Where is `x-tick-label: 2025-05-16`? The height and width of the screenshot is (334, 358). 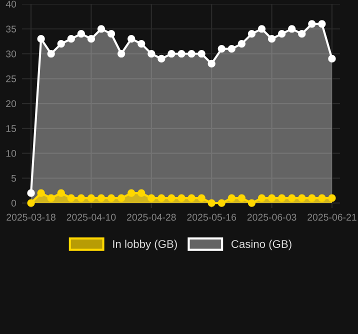
x-tick-label: 2025-05-16 is located at coordinates (211, 217).